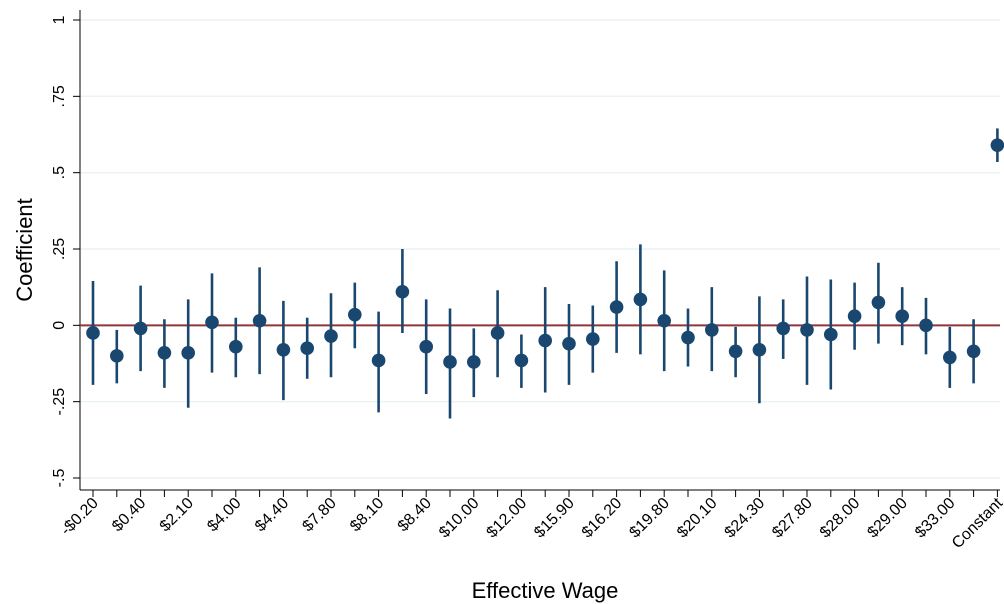 This screenshot has width=1004, height=604. I want to click on y-tick-label: .25, so click(59, 249).